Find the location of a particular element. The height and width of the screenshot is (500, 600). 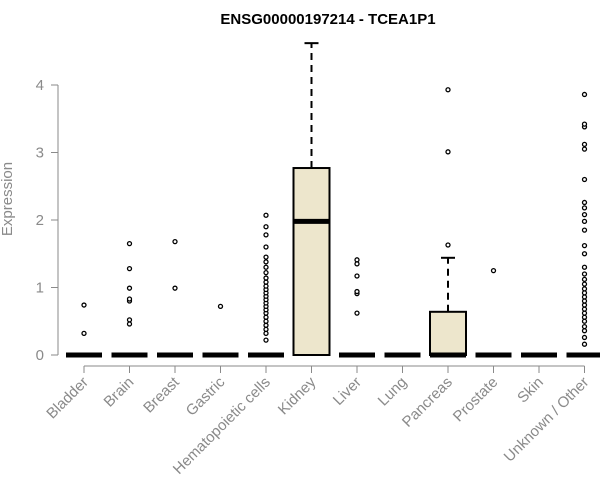

x-tick-label: Liver is located at coordinates (347, 391).